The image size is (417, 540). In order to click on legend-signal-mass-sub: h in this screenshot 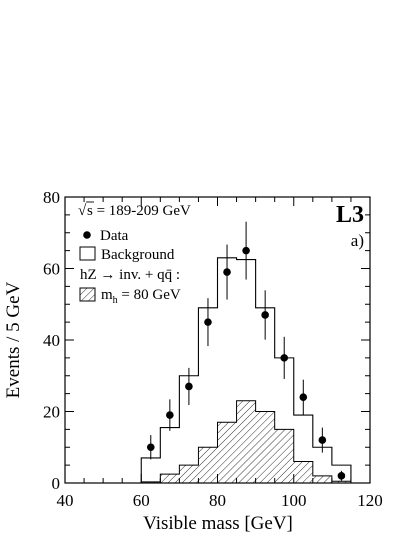, I will do `click(115, 300)`.